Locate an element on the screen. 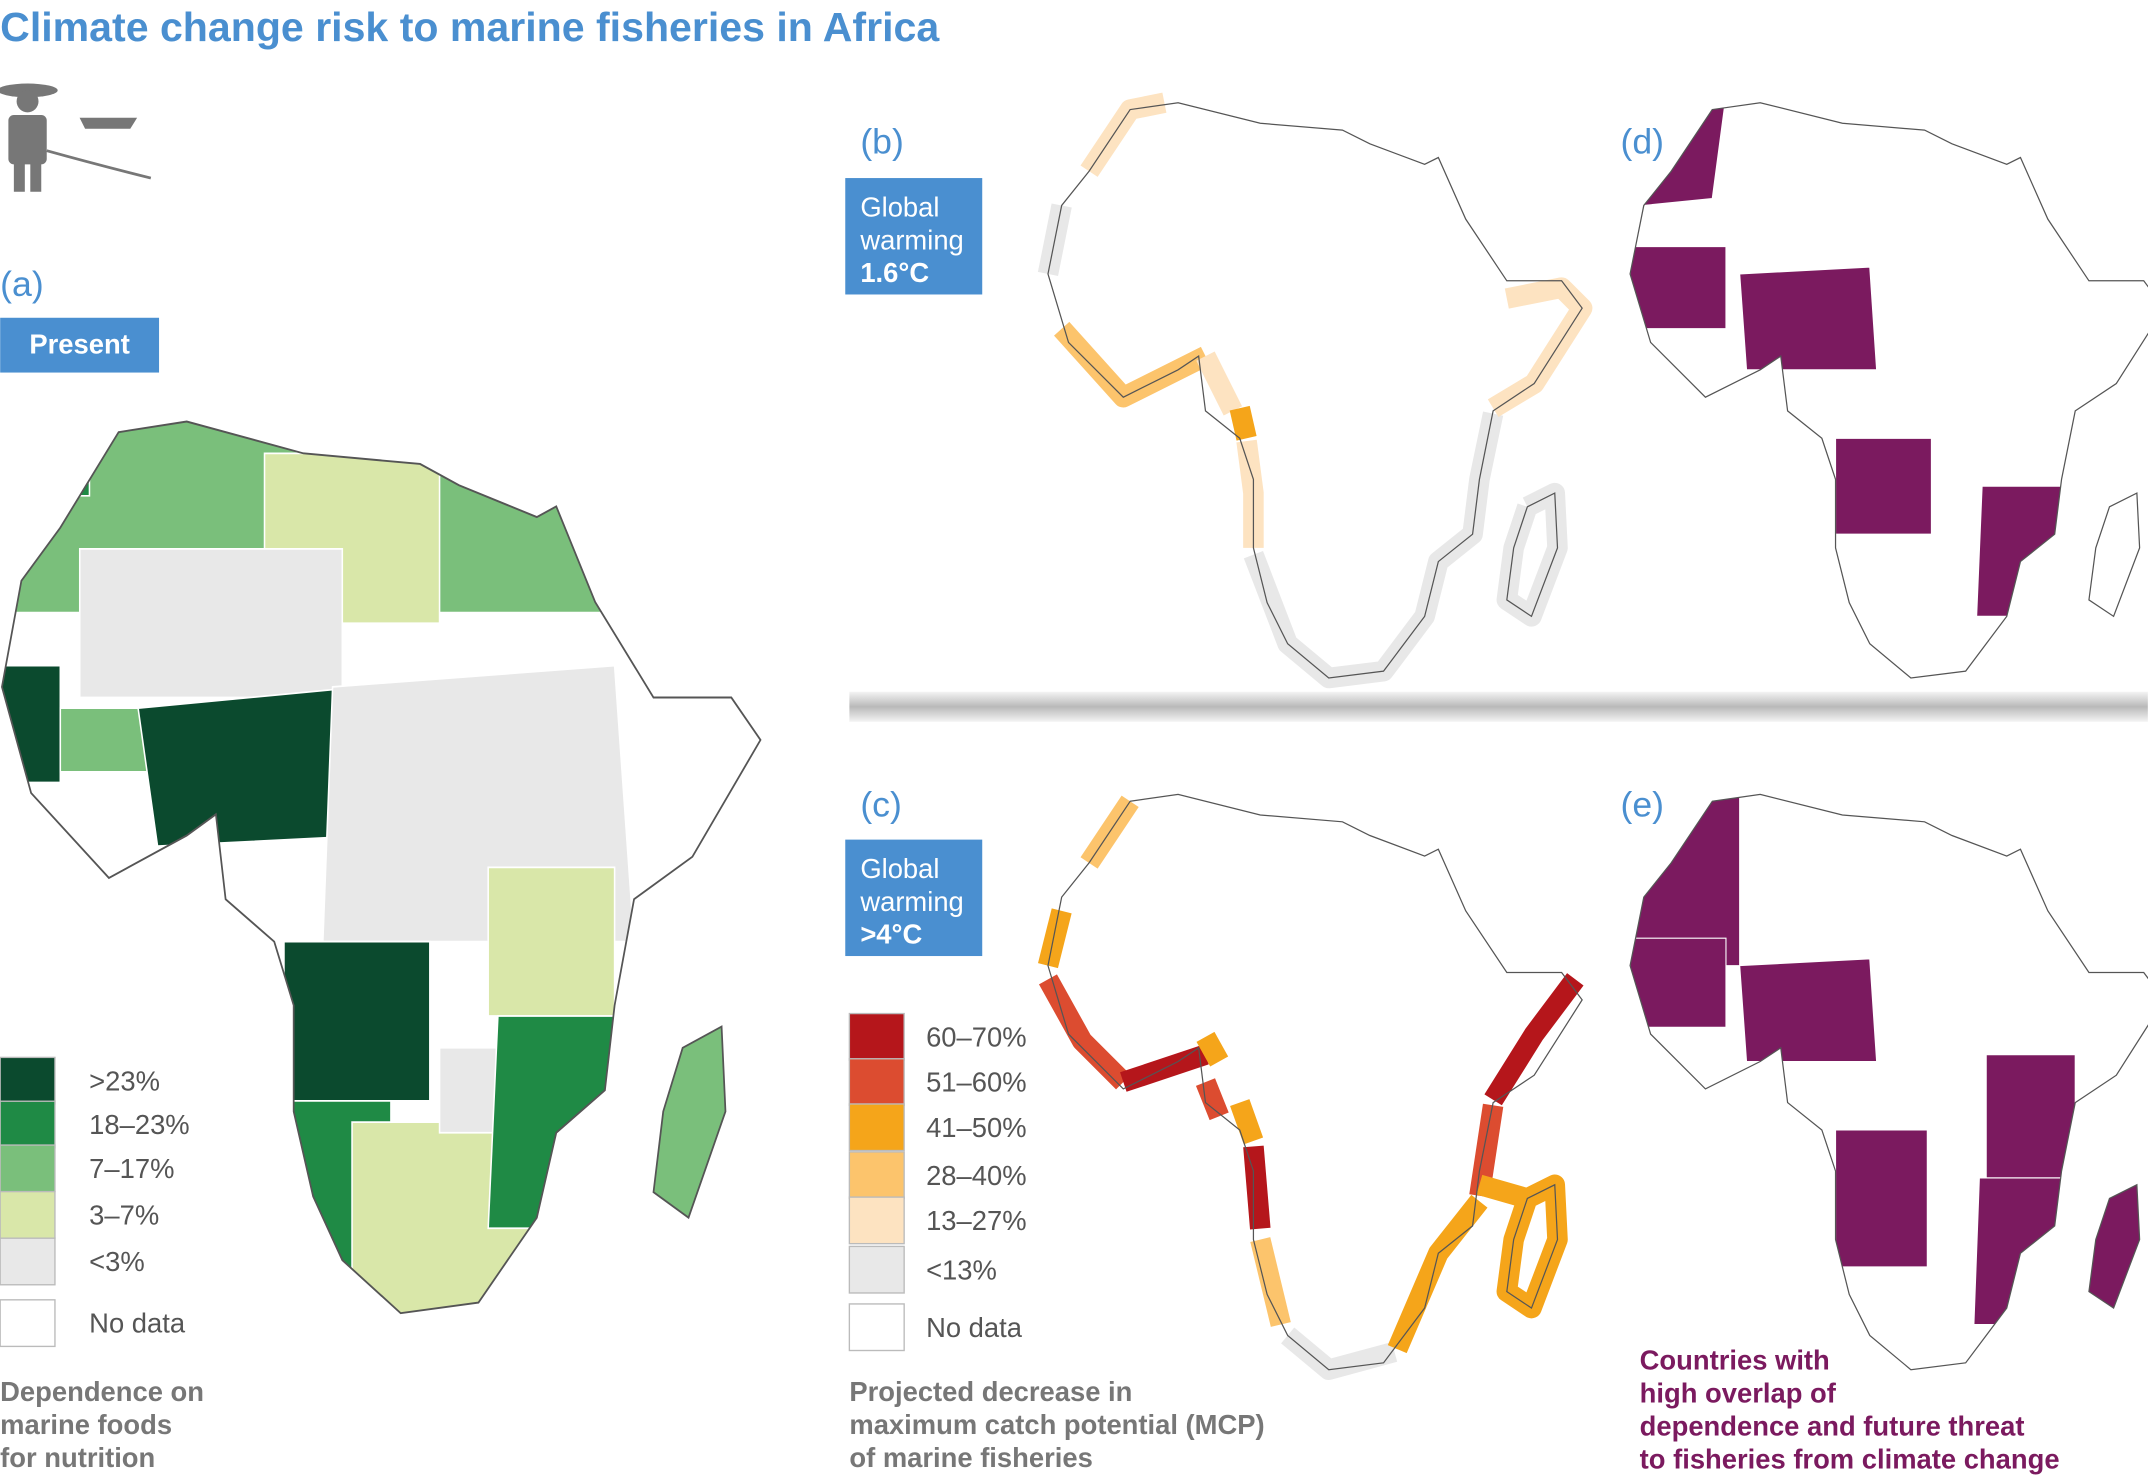  panel-label: (a) is located at coordinates (22, 284).